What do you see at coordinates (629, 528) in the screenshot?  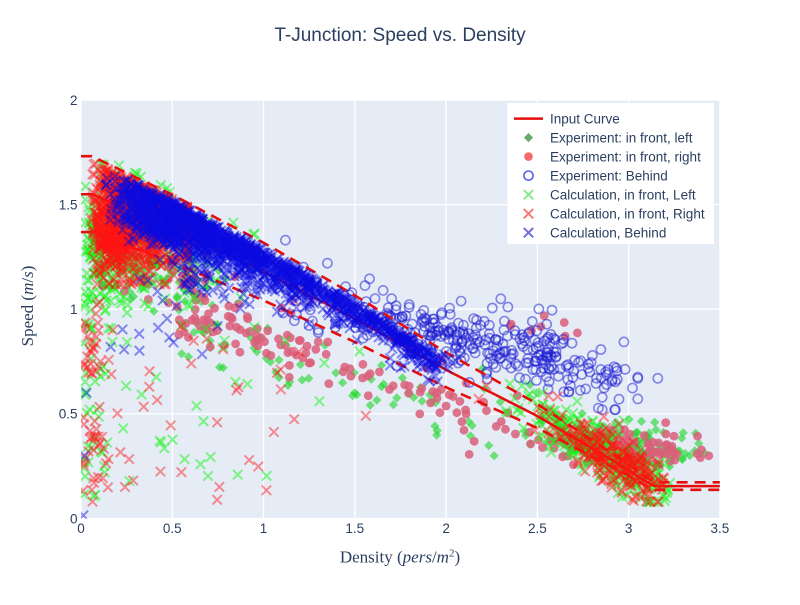 I see `svg-text: 3` at bounding box center [629, 528].